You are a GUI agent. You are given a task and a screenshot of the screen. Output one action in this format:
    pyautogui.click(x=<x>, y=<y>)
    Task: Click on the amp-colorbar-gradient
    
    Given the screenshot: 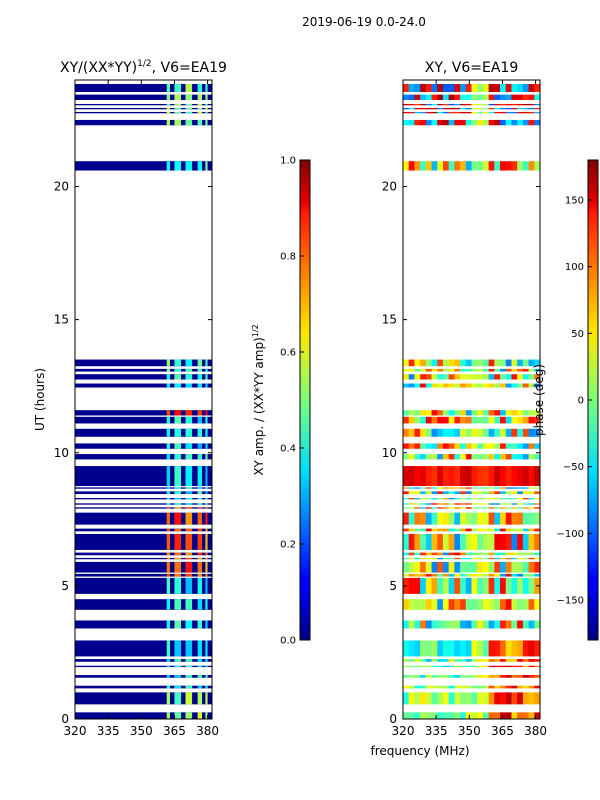 What is the action you would take?
    pyautogui.click(x=305, y=400)
    